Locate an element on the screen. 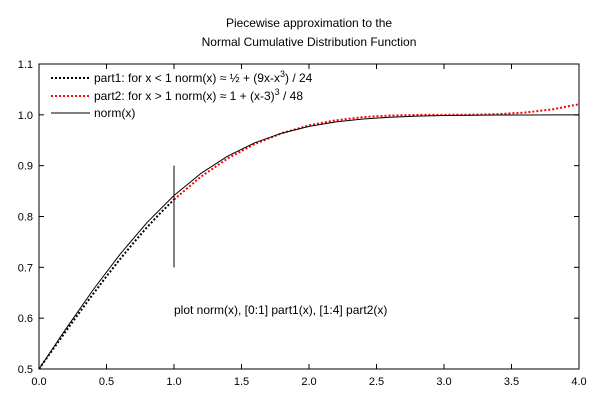  legend-part2-suffix: / 48 is located at coordinates (292, 96).